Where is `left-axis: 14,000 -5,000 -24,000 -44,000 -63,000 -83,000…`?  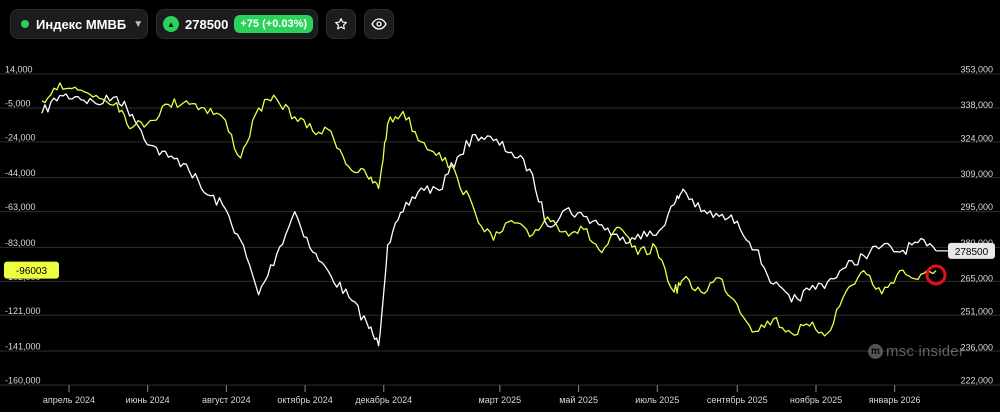
left-axis: 14,000 -5,000 -24,000 -44,000 -63,000 -83,000… is located at coordinates (23, 225).